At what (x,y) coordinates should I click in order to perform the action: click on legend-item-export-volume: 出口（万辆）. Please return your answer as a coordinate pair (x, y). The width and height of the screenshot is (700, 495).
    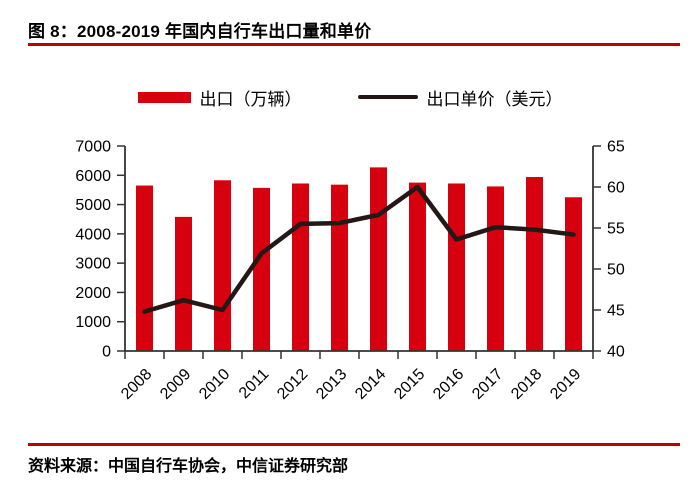
    Looking at the image, I should click on (219, 97).